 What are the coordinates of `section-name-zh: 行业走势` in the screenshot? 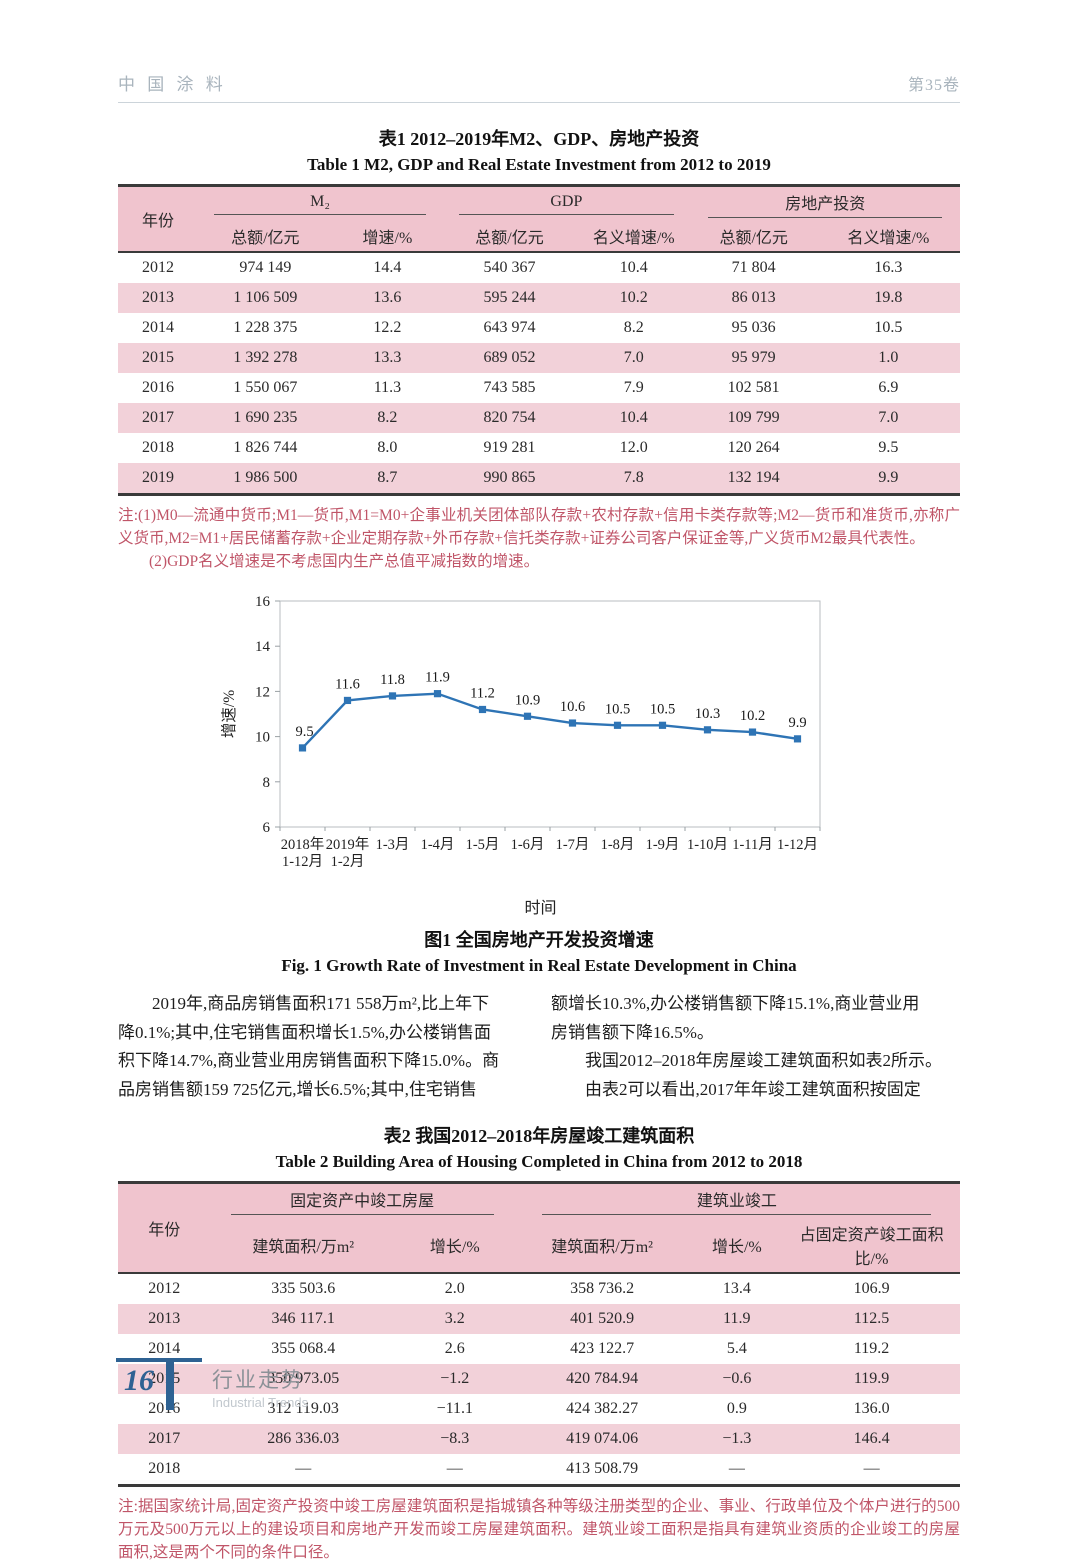 It's located at (258, 1380).